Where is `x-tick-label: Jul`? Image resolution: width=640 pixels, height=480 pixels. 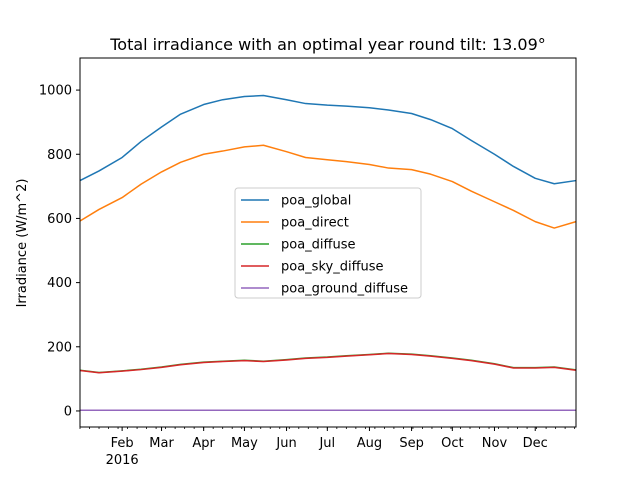
x-tick-label: Jul is located at coordinates (326, 443).